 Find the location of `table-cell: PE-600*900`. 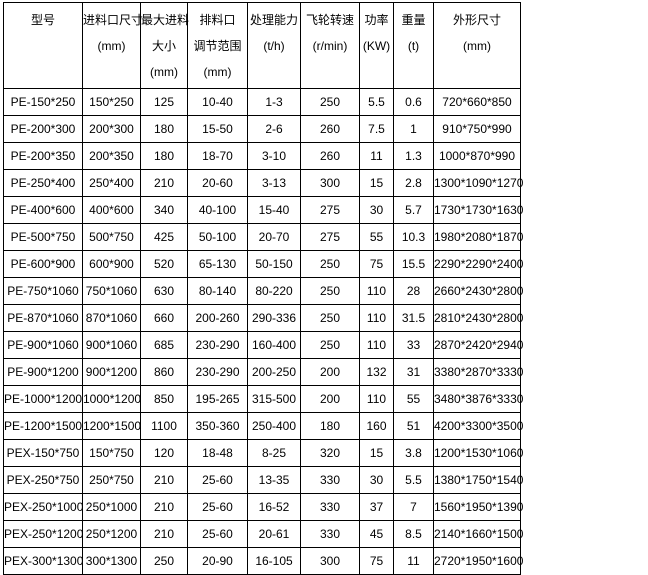

table-cell: PE-600*900 is located at coordinates (43, 264).